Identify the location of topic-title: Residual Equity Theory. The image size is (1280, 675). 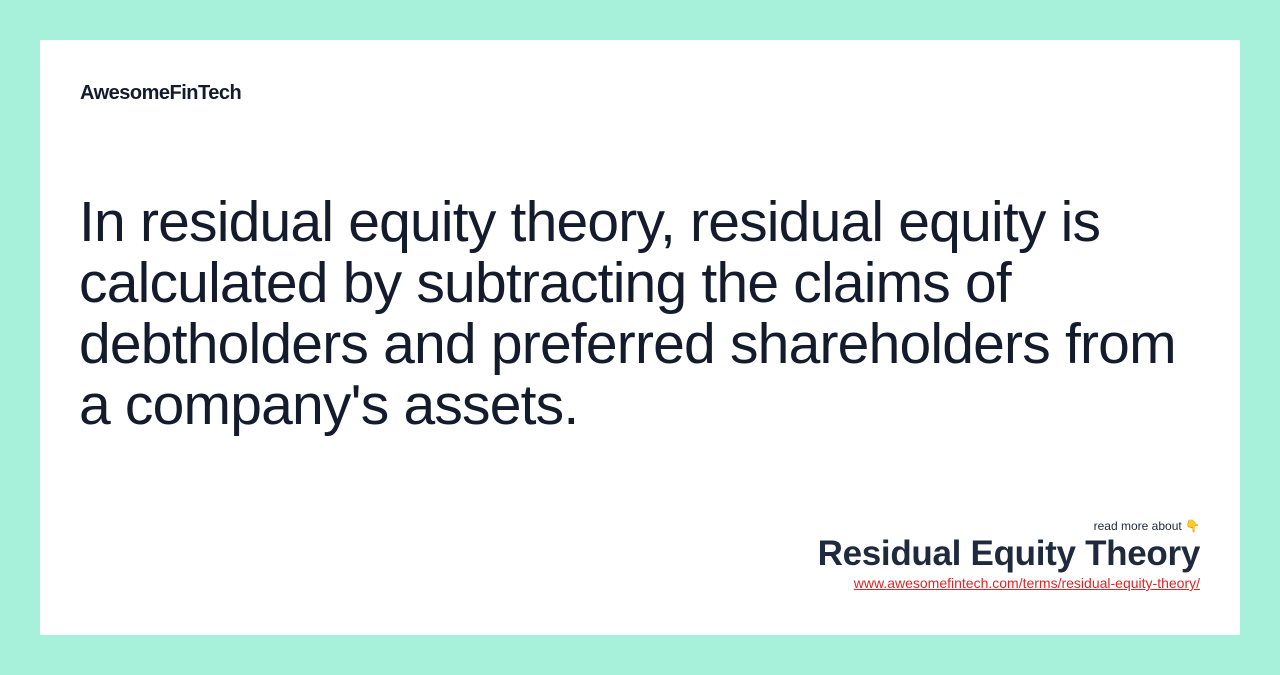
(1009, 553).